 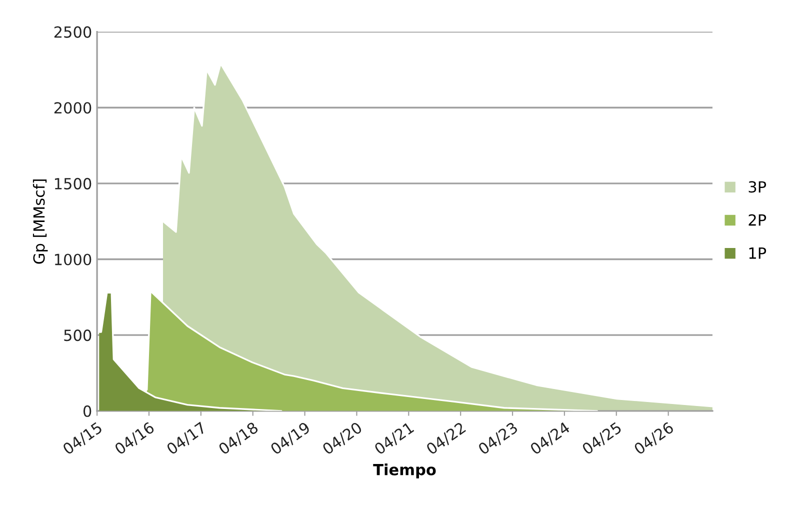 I want to click on y-axis-title: Gp [MMscf], so click(x=40, y=221).